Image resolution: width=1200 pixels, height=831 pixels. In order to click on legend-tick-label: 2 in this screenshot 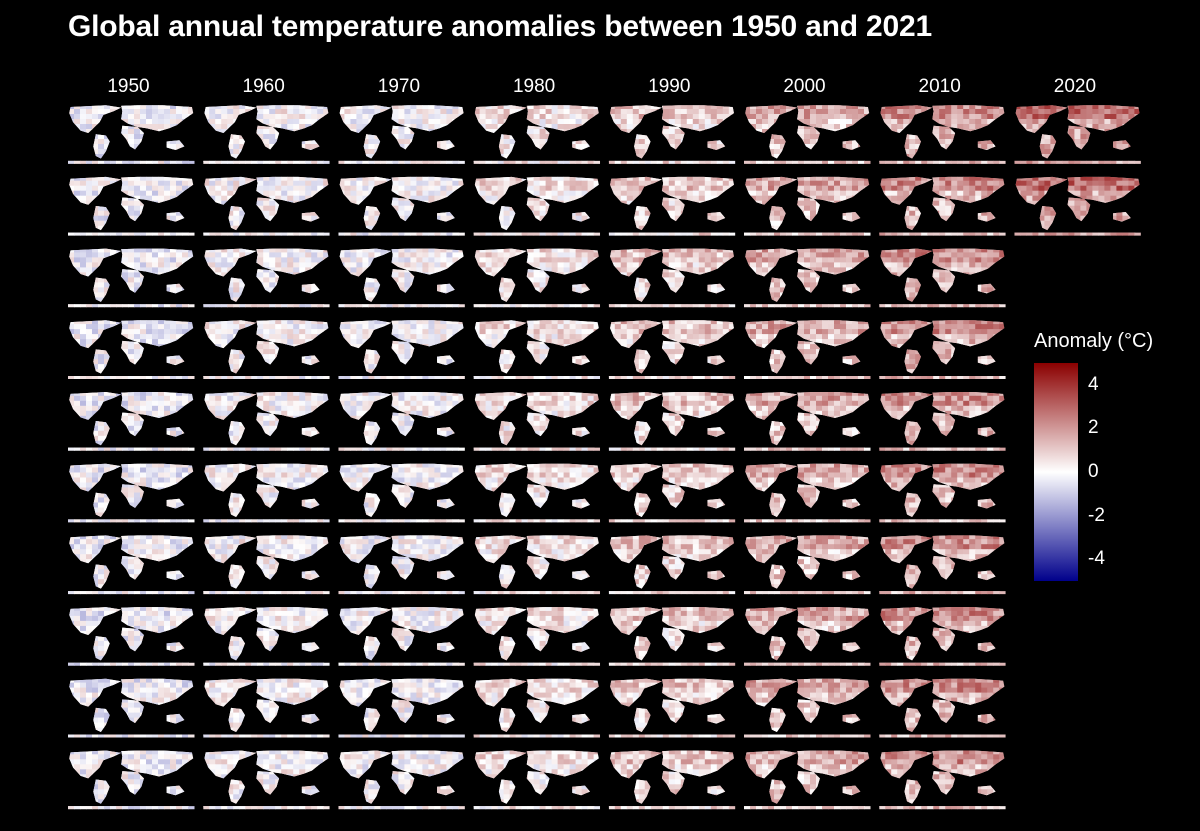, I will do `click(1093, 428)`.